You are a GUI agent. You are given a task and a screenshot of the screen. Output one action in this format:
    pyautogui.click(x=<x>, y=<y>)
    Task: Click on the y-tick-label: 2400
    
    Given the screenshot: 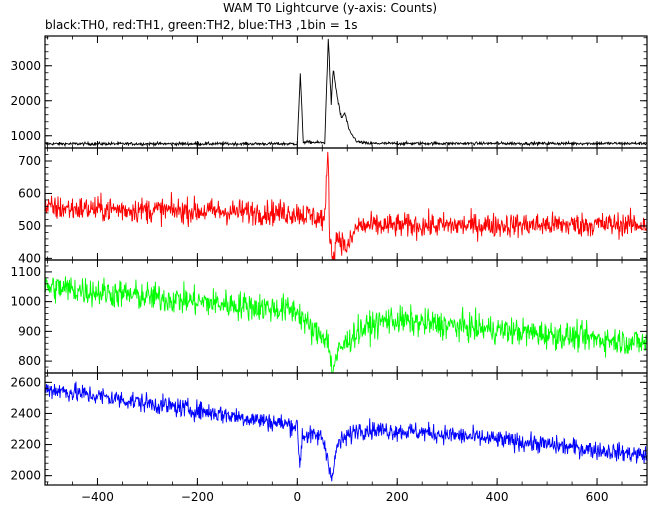 What is the action you would take?
    pyautogui.click(x=25, y=413)
    